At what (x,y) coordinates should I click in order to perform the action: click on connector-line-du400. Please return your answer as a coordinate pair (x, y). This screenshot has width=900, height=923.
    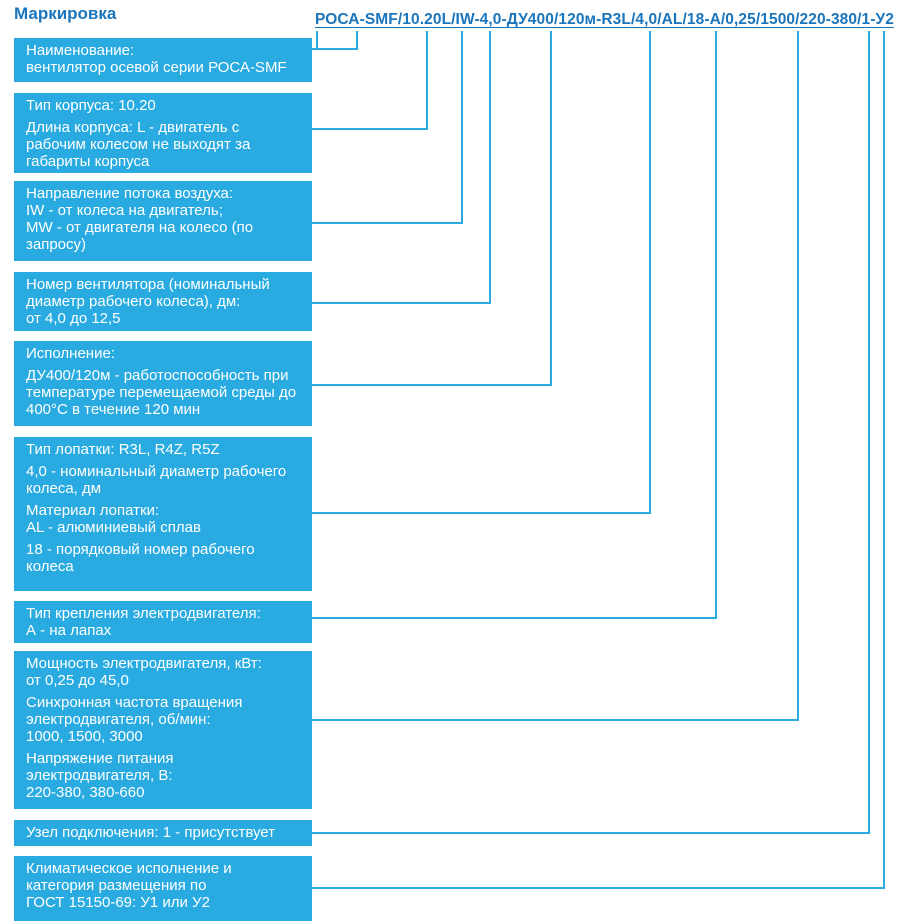
    Looking at the image, I should click on (432, 208).